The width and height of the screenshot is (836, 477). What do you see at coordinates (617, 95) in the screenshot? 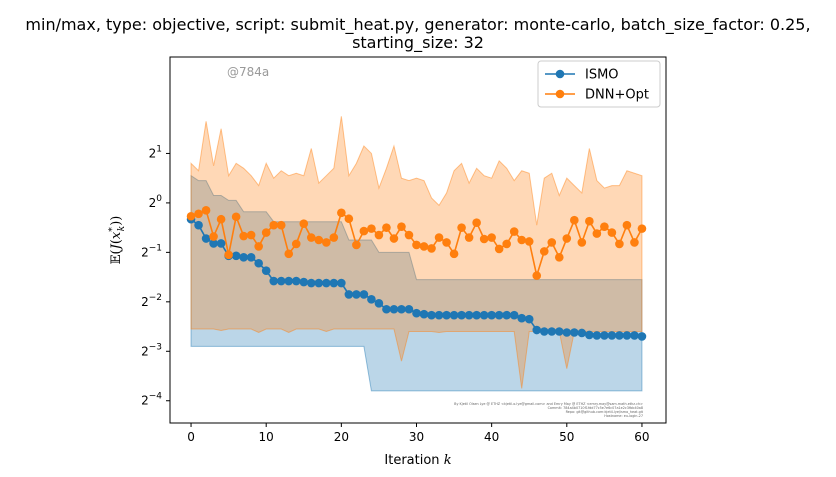
I see `legend-label-1: DNN+Opt` at bounding box center [617, 95].